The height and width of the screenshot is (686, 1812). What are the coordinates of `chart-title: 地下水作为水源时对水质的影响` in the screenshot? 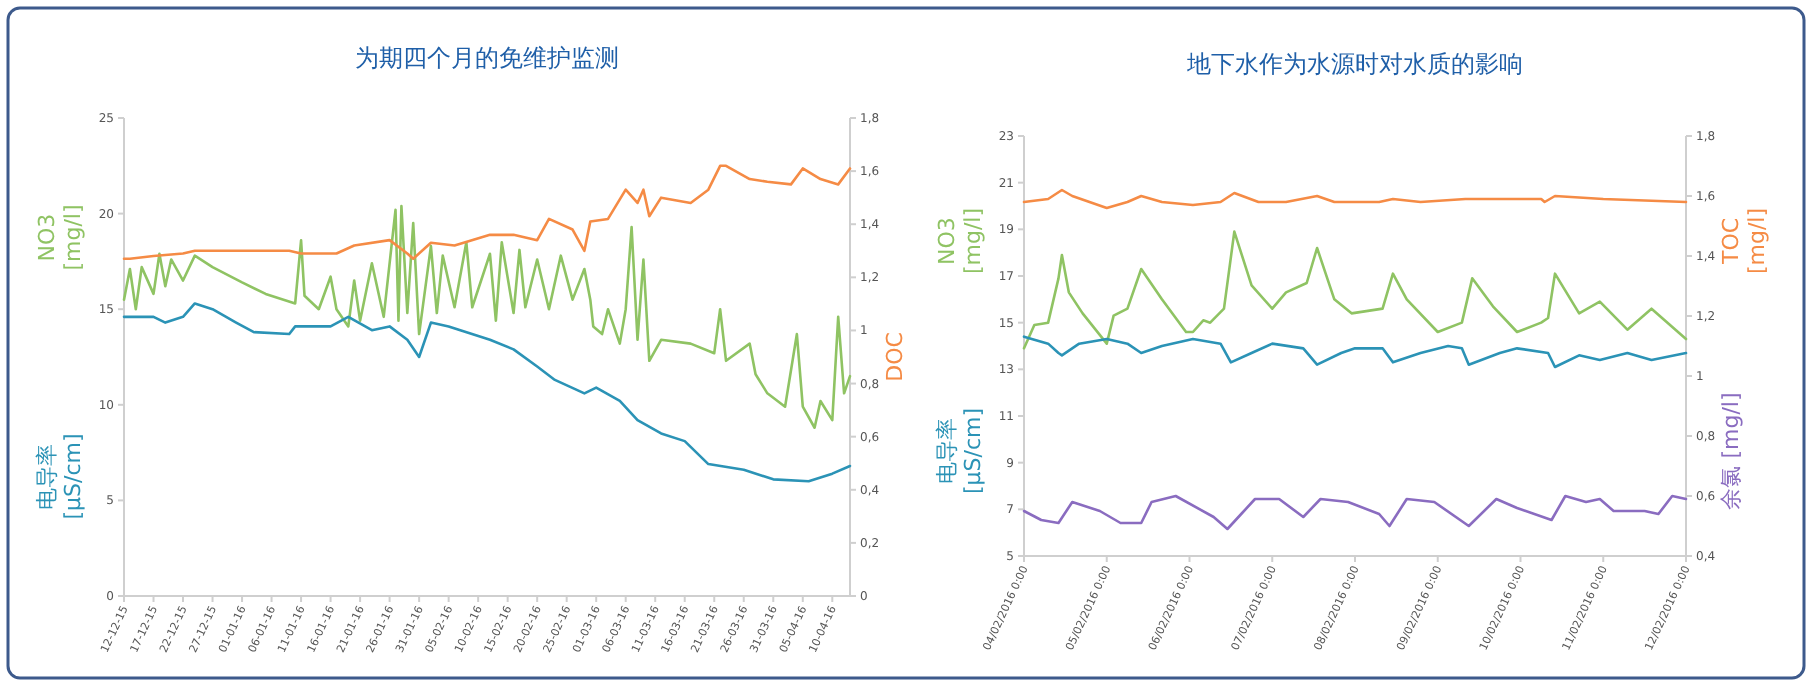 It's located at (1354, 64).